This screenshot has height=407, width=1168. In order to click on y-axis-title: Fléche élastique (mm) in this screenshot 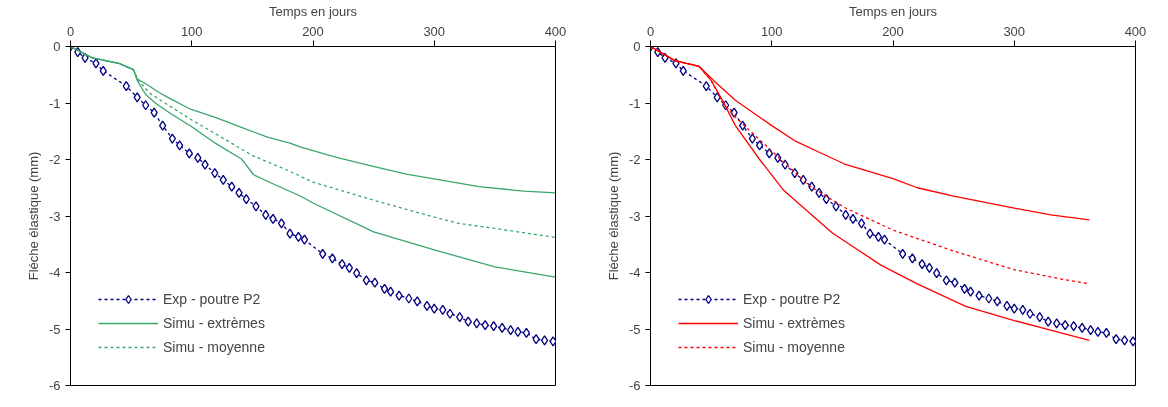, I will do `click(613, 216)`.